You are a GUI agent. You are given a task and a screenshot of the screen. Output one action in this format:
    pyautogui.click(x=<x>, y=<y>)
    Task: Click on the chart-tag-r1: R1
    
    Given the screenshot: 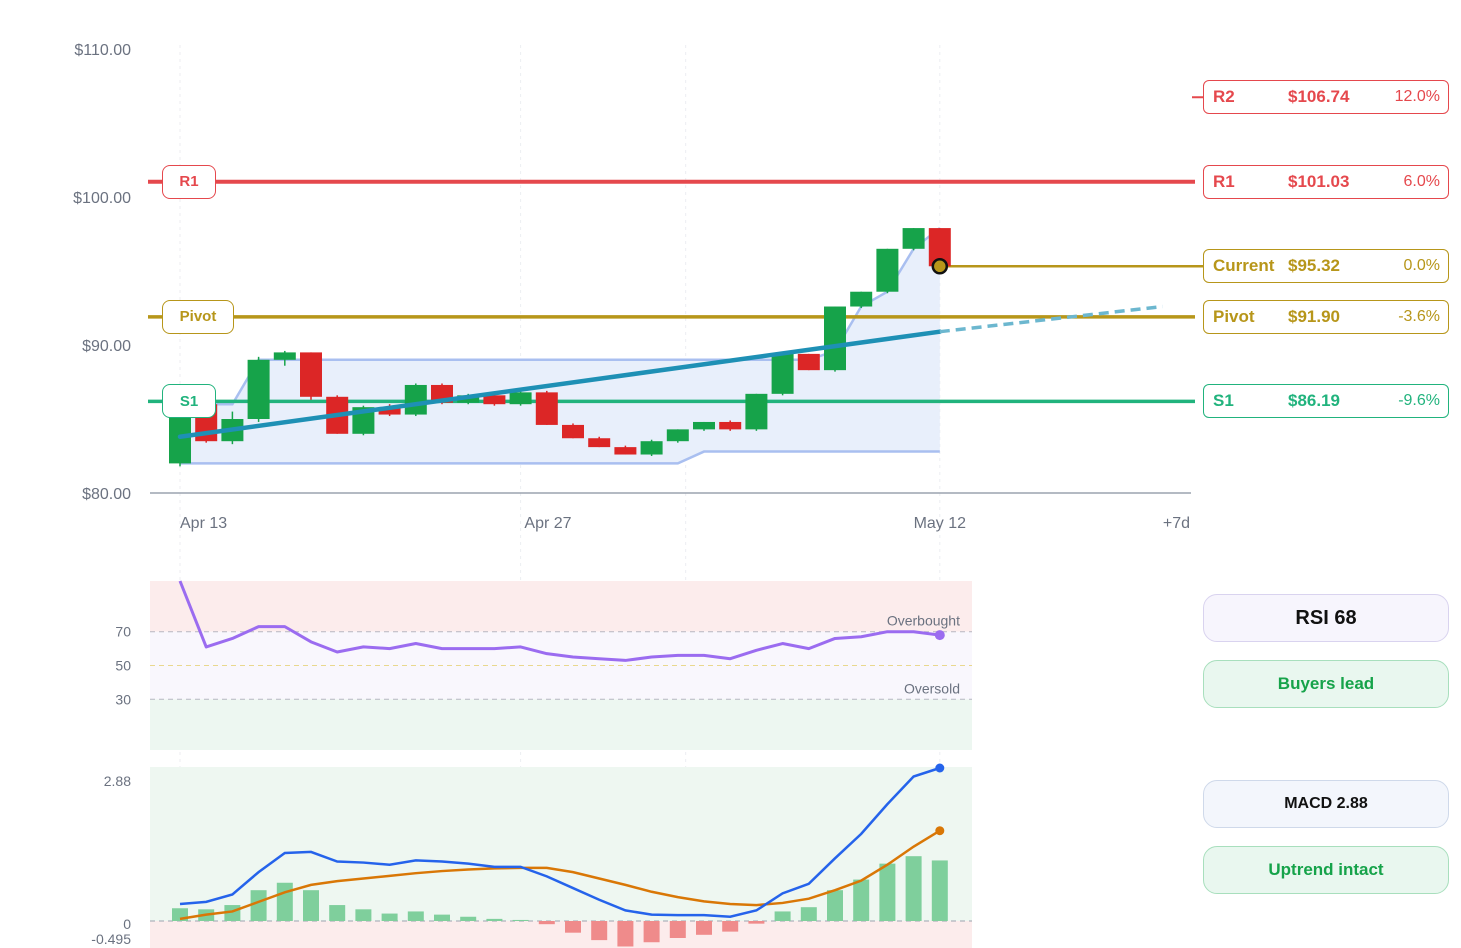 What is the action you would take?
    pyautogui.click(x=189, y=181)
    